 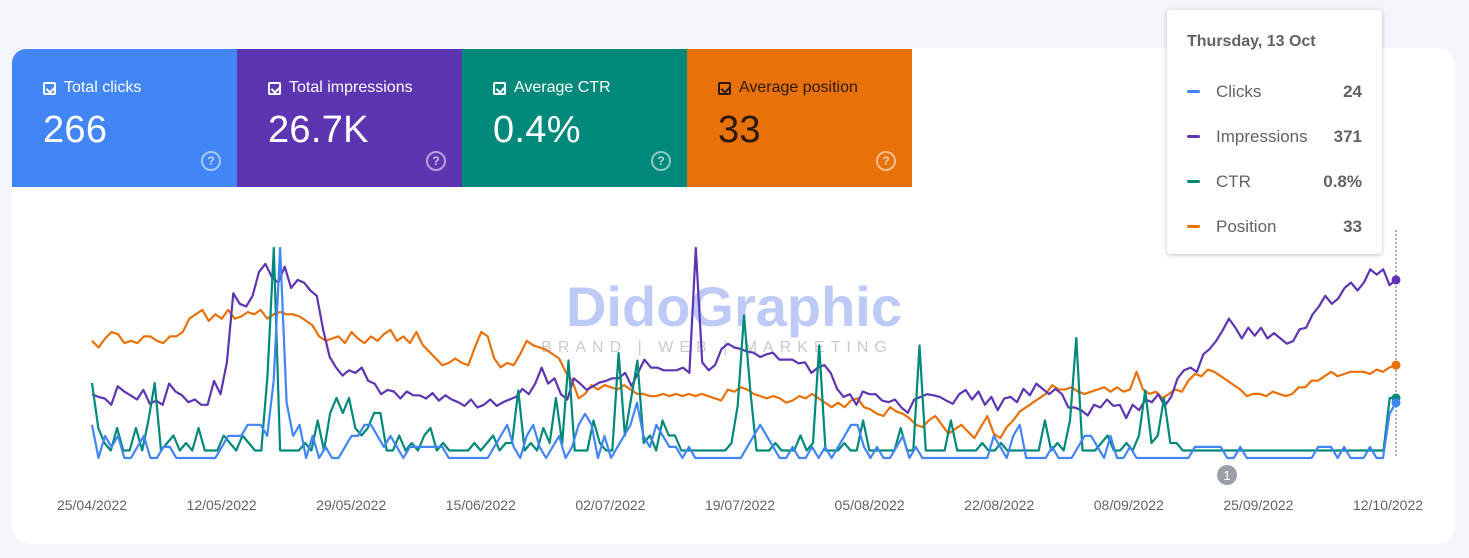 I want to click on tooltip-row-clicks: Clicks 24, so click(x=1274, y=91).